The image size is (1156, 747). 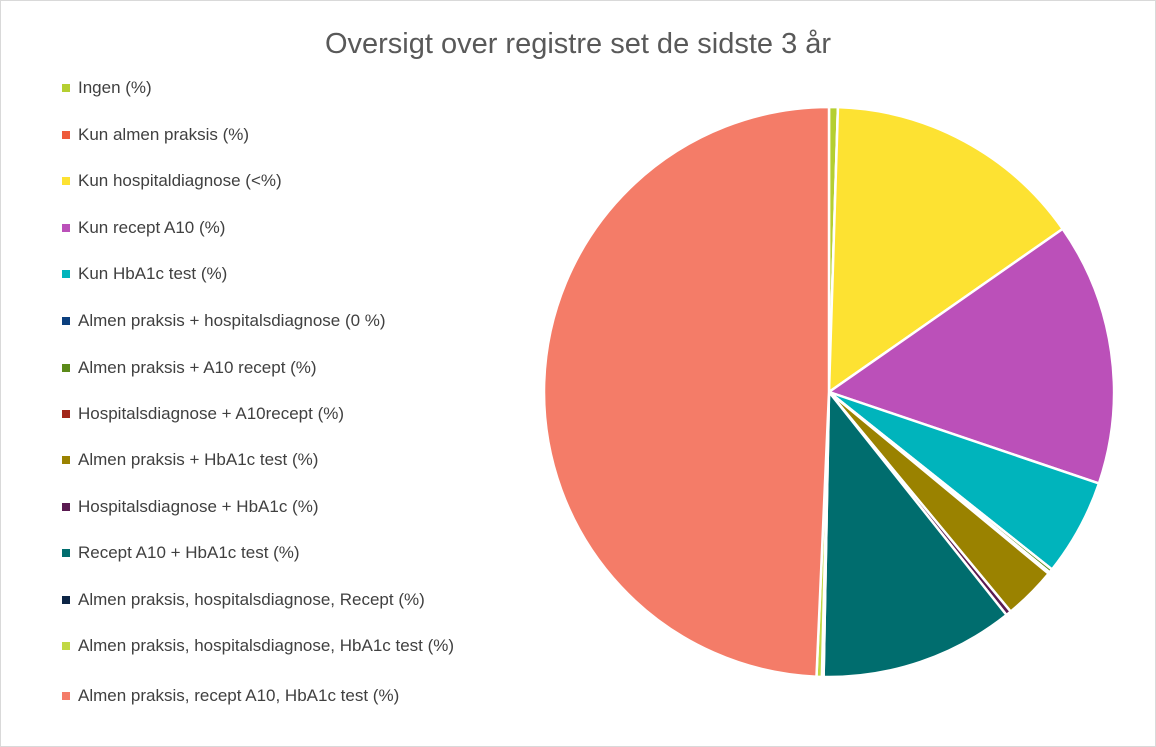 I want to click on legend-label: Almen praksis + HbA1c test (%), so click(x=198, y=459).